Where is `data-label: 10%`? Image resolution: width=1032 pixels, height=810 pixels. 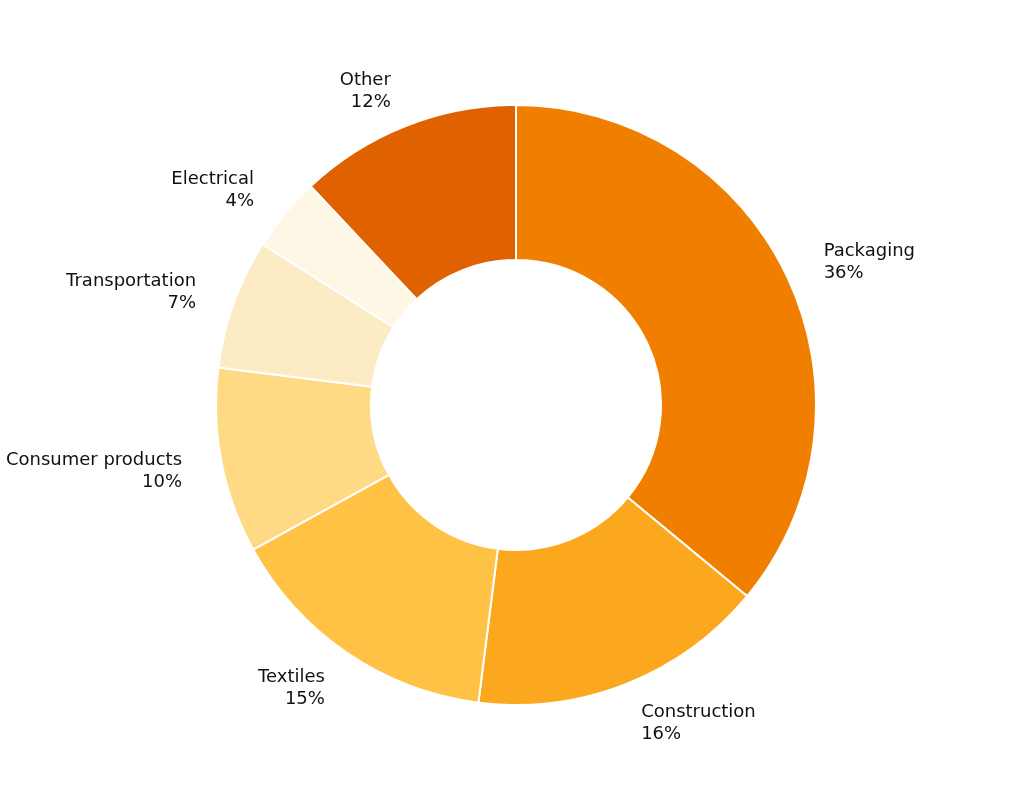
data-label: 10% is located at coordinates (162, 480).